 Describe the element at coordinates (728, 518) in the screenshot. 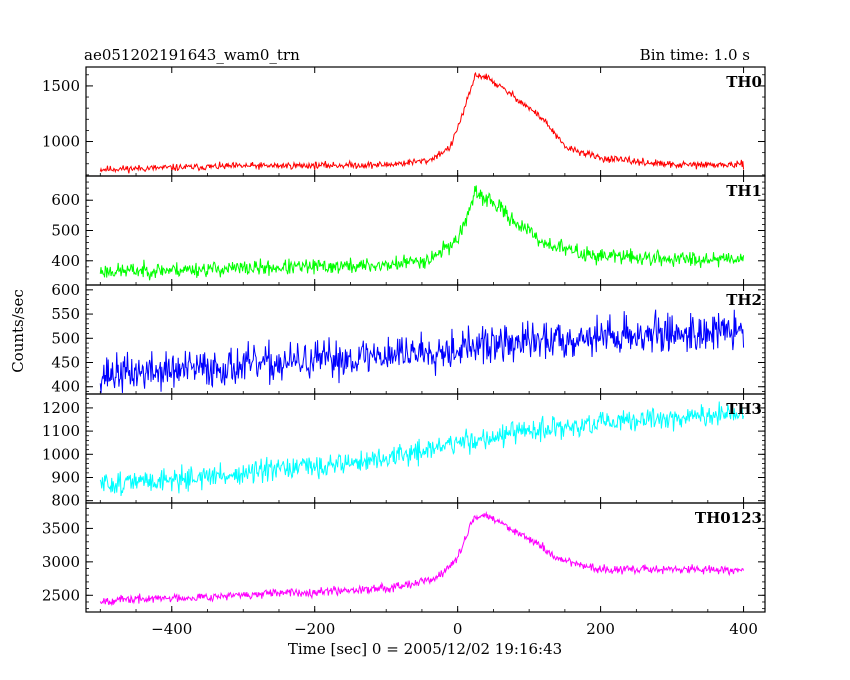

I see `panel-label: TH0123` at that location.